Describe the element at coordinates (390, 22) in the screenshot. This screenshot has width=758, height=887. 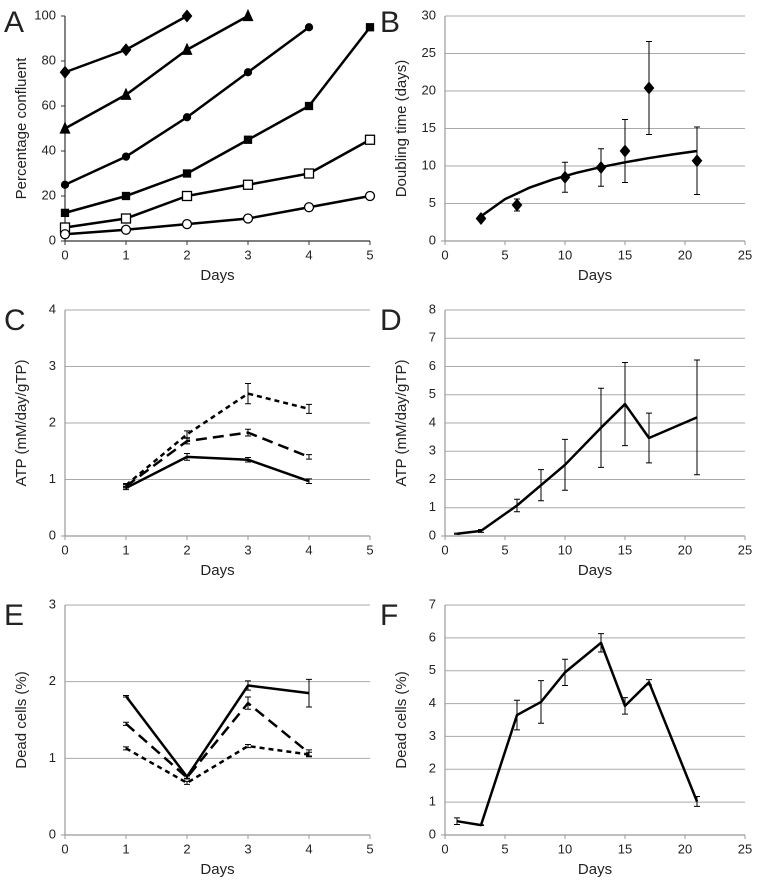
I see `panel-letter: B` at that location.